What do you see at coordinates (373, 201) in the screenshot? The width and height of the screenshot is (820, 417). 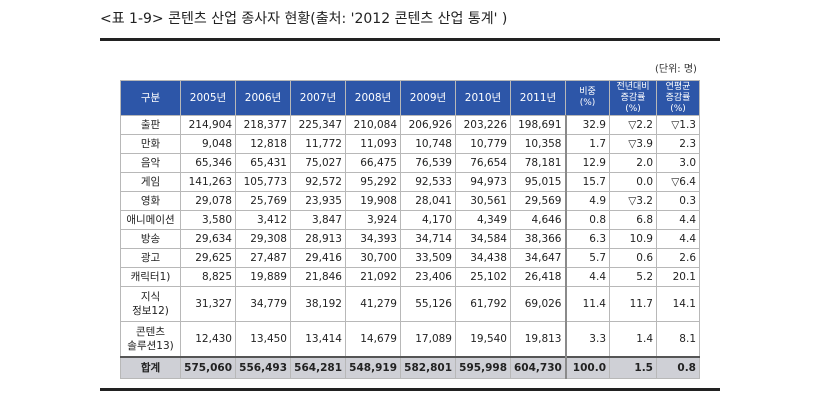 I see `year-value: 19,908` at bounding box center [373, 201].